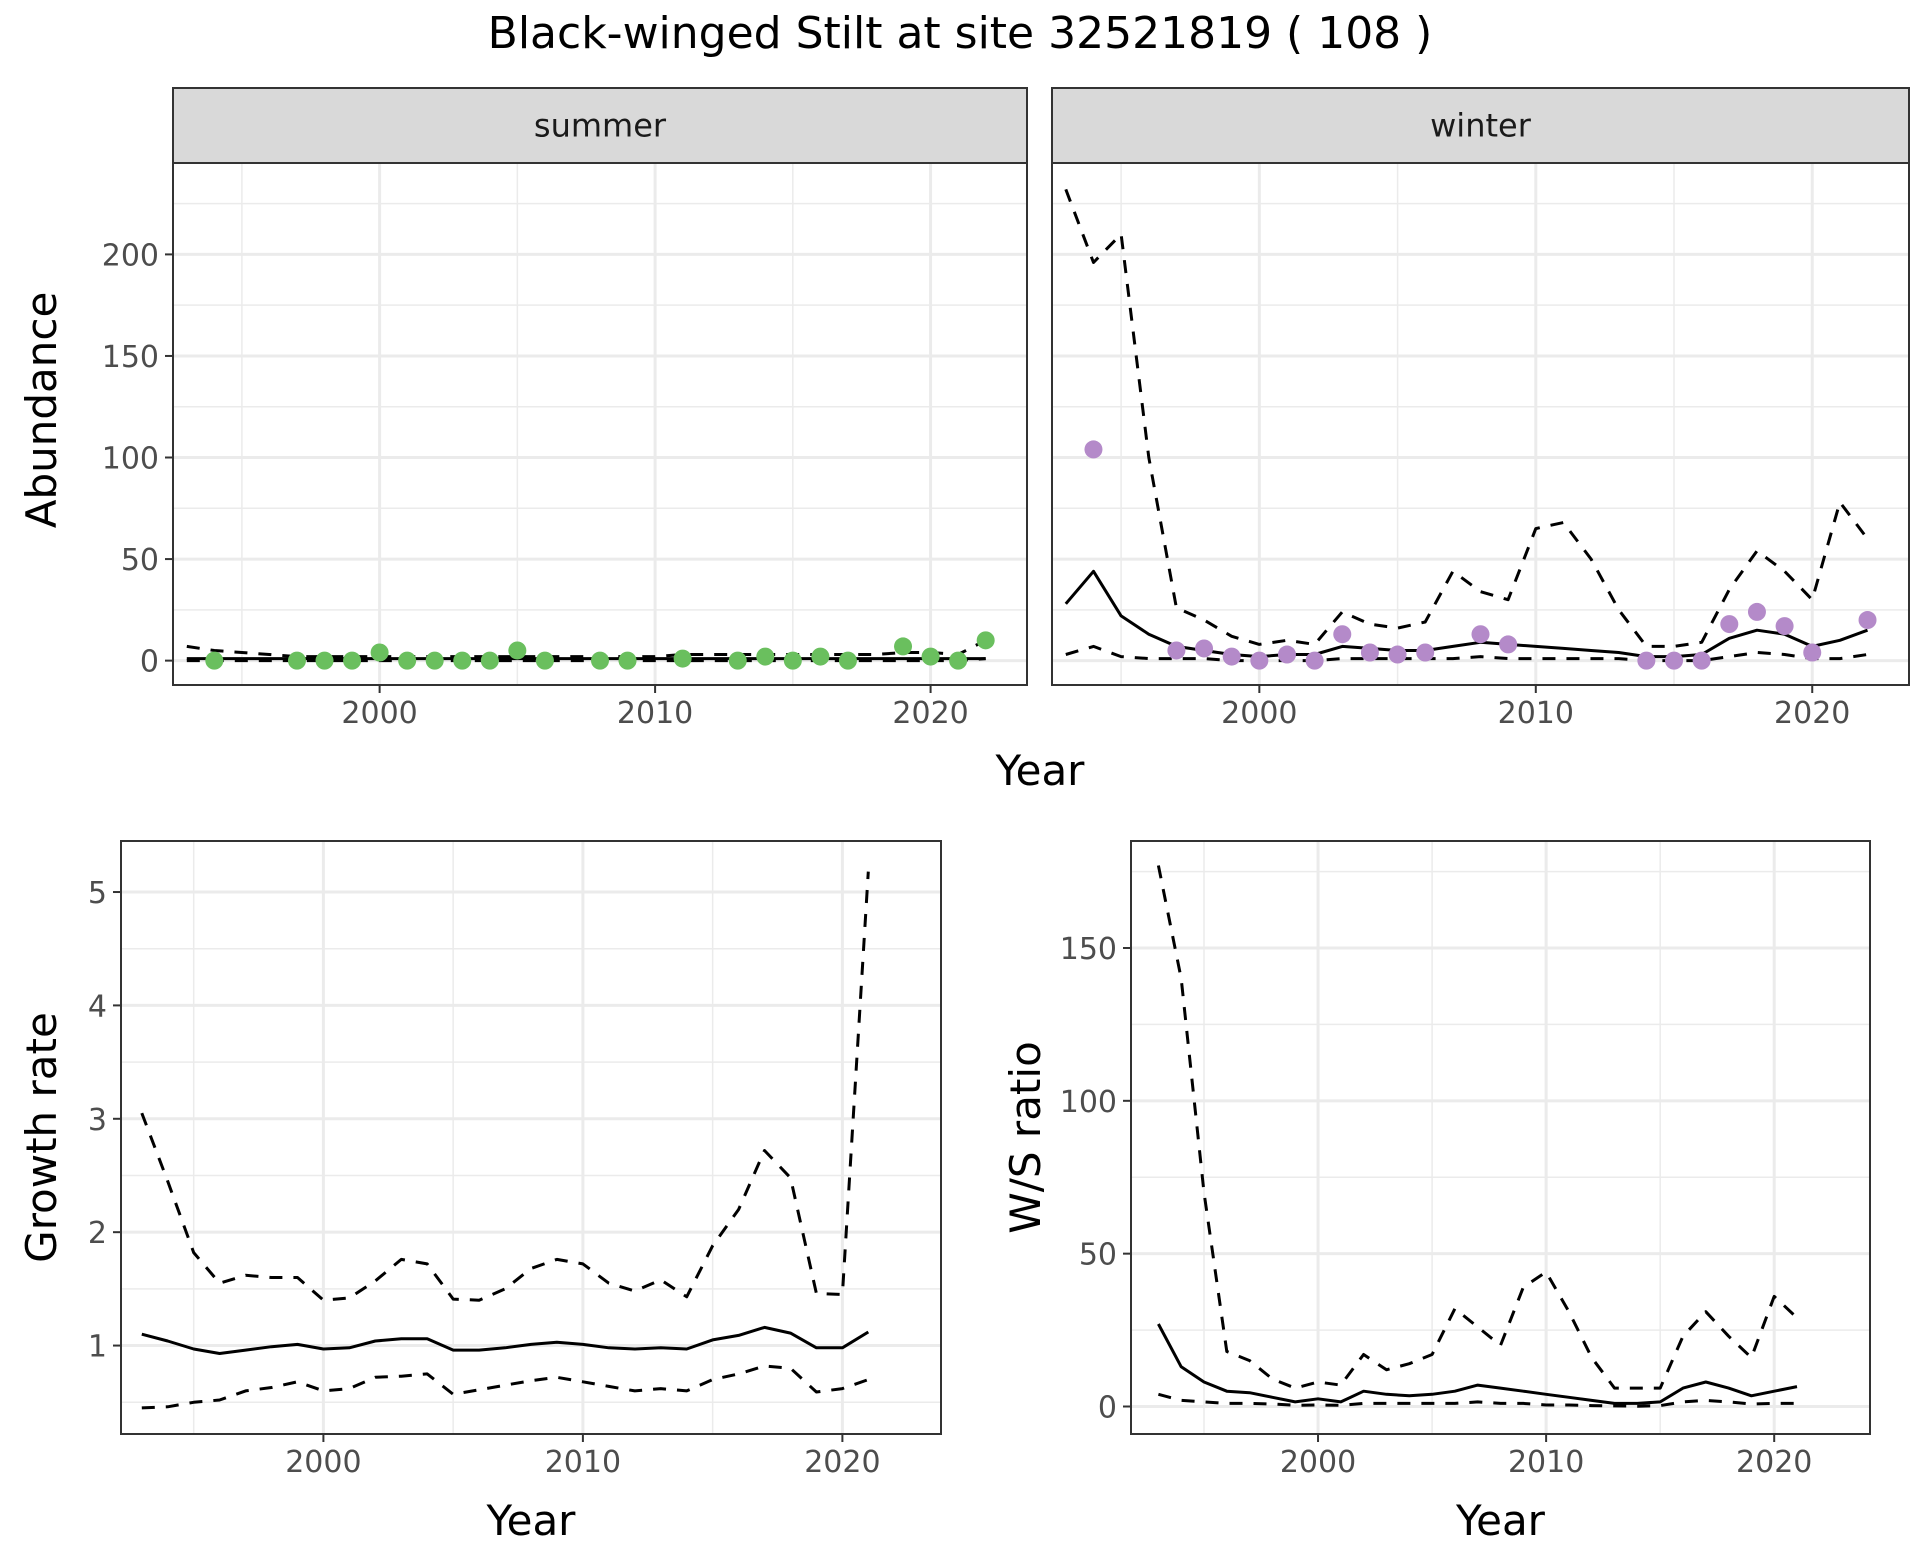  What do you see at coordinates (97, 1006) in the screenshot?
I see `y-tick-label: 4` at bounding box center [97, 1006].